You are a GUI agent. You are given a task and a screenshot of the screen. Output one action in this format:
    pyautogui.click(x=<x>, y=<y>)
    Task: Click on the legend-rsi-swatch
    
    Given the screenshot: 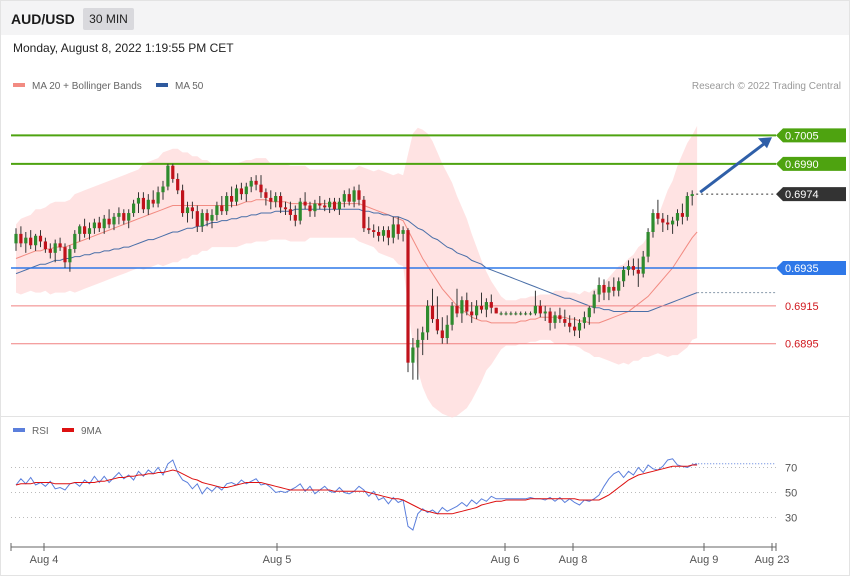 What is the action you would take?
    pyautogui.click(x=19, y=430)
    